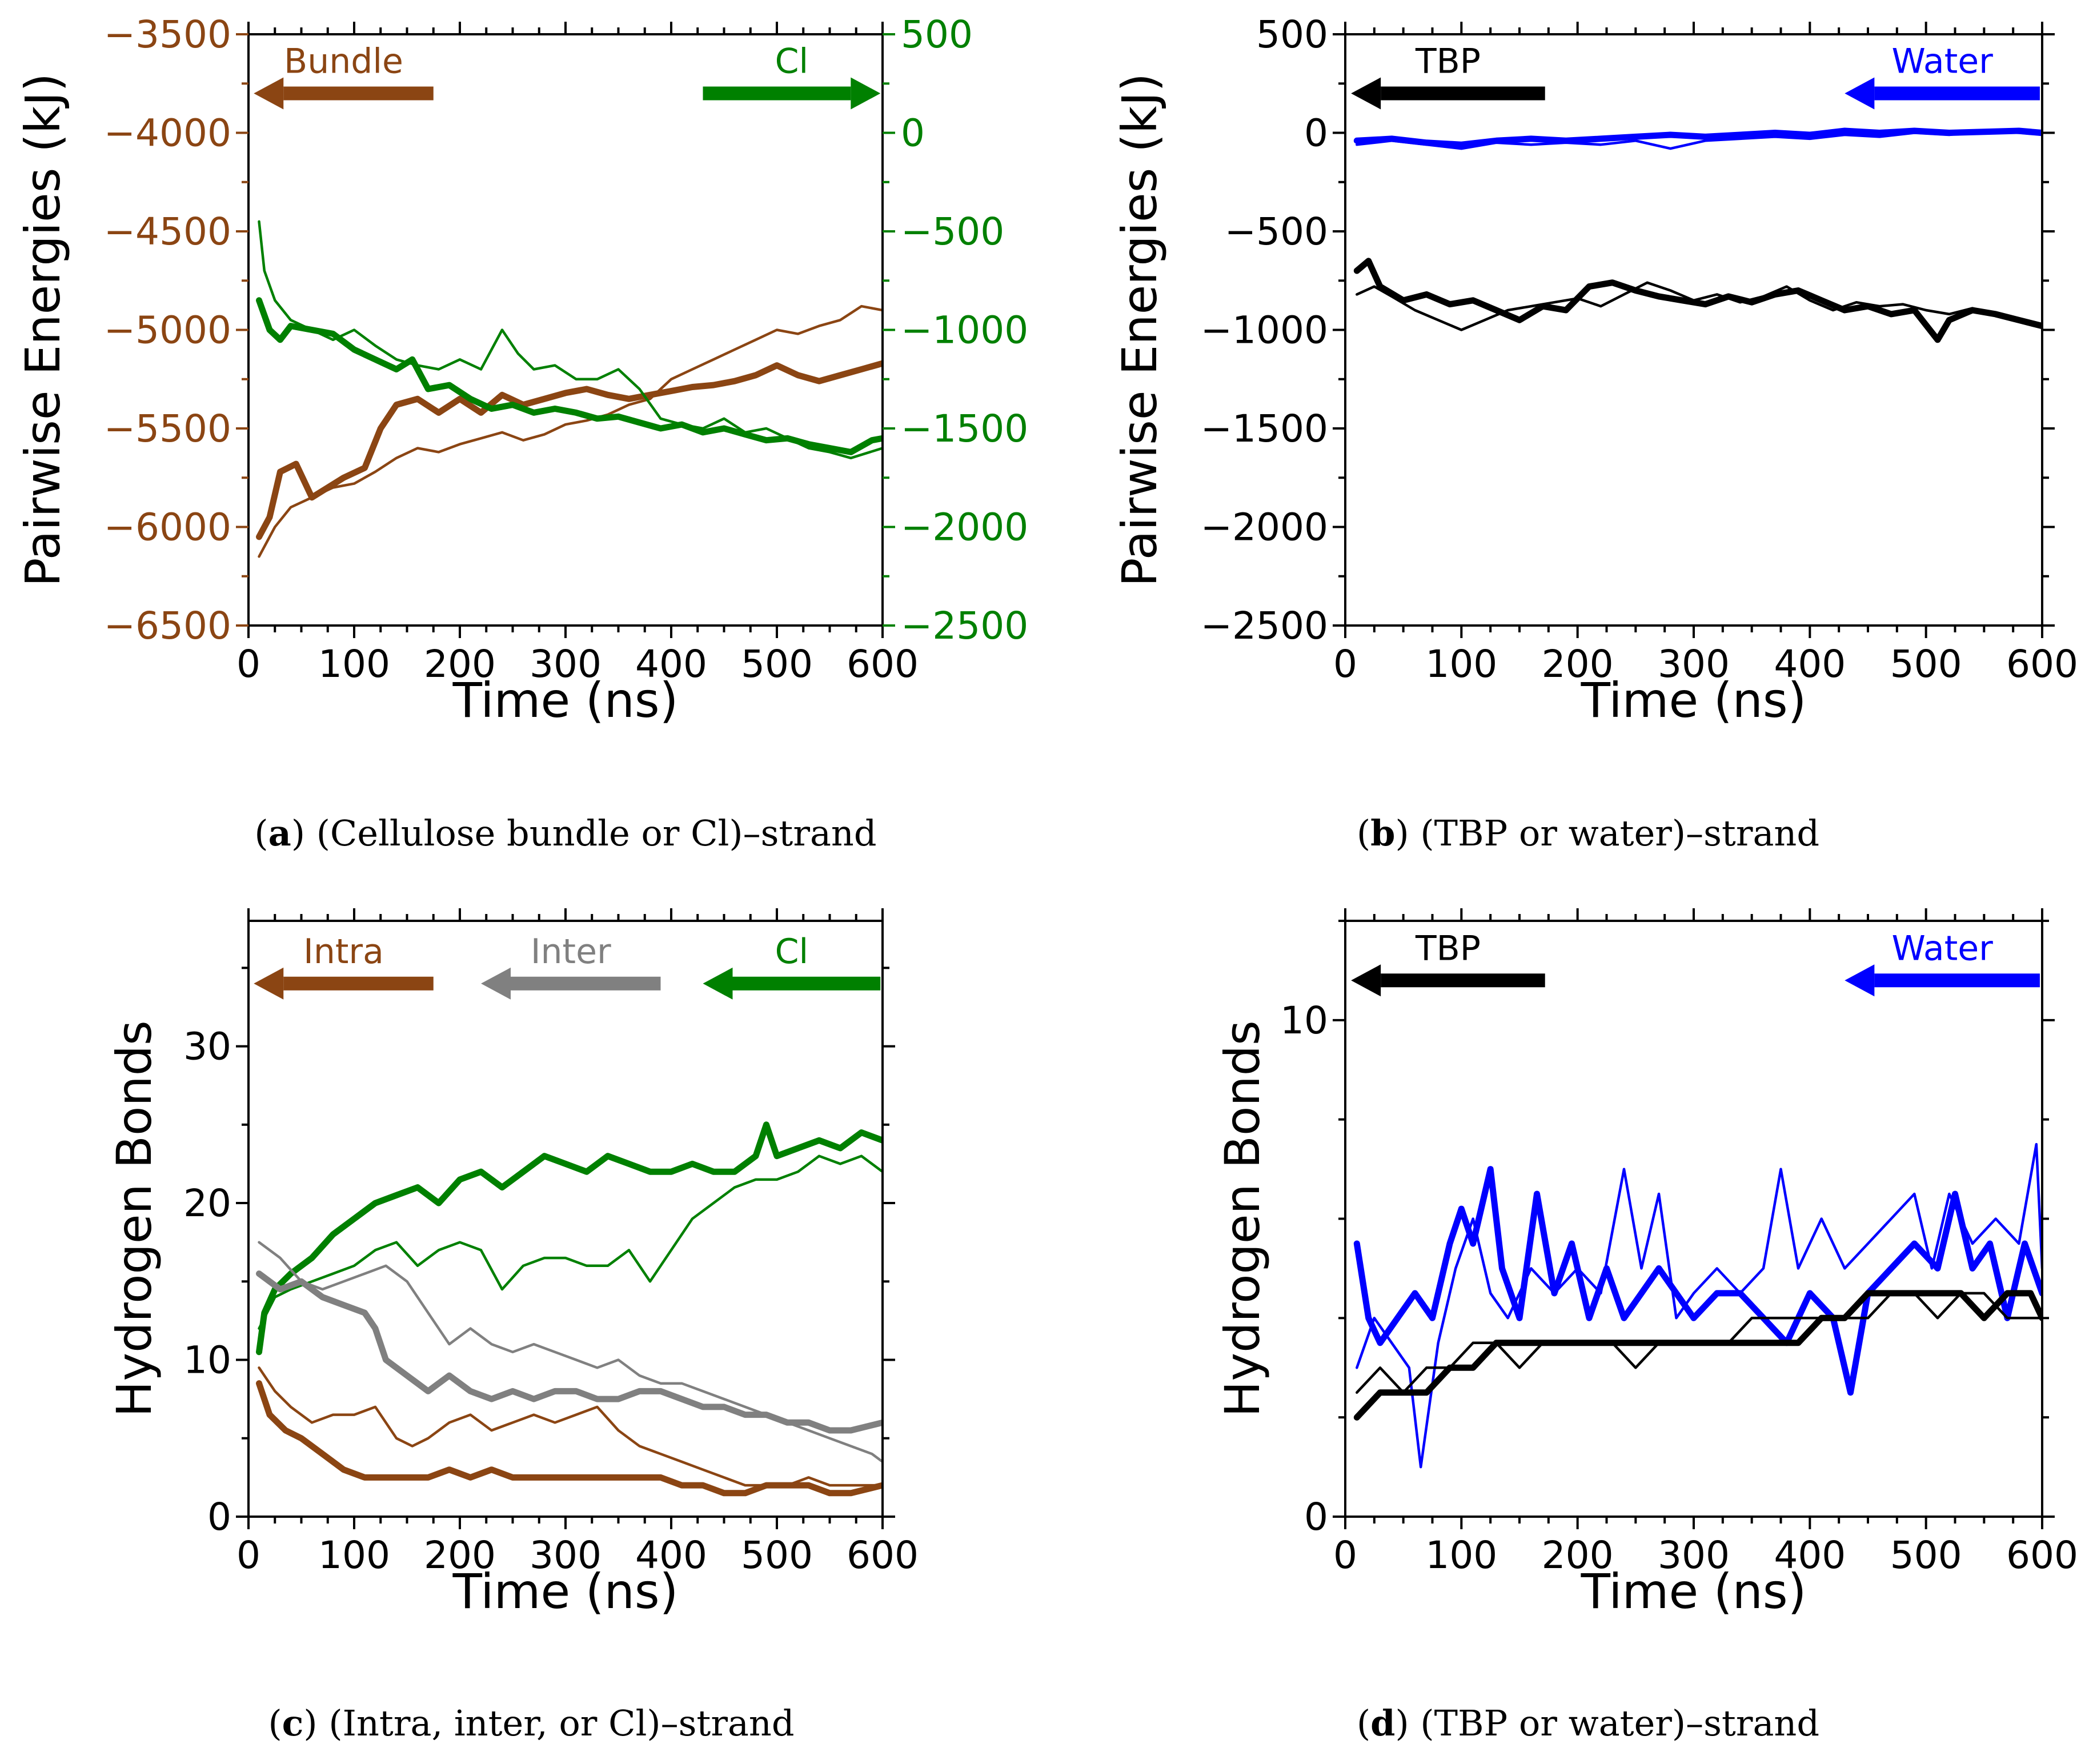 This screenshot has height=1764, width=2097. What do you see at coordinates (1382, 1723) in the screenshot?
I see `caption-d-letter: d` at bounding box center [1382, 1723].